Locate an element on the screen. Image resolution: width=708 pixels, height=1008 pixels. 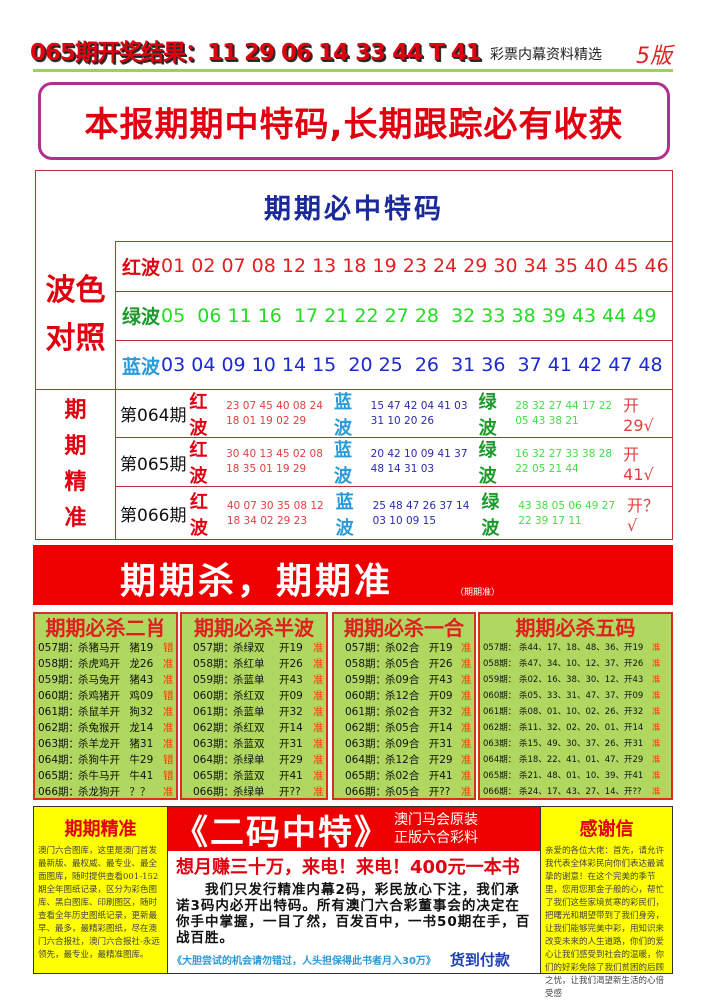
period-cell: 061期： is located at coordinates (500, 712).